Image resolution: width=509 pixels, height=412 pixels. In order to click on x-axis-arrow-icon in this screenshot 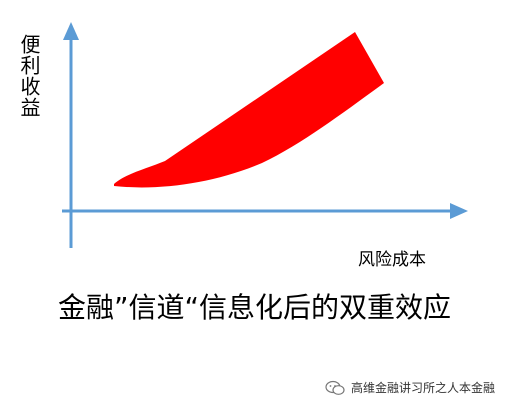, I will do `click(459, 211)`.